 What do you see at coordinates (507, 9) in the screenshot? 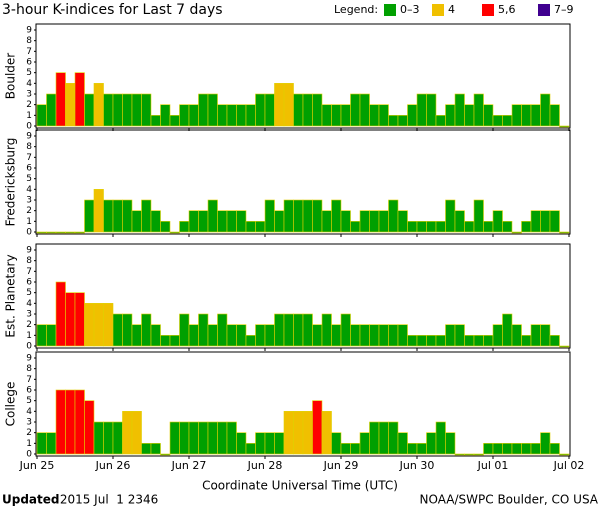
I see `legend-label: 5,6` at bounding box center [507, 9].